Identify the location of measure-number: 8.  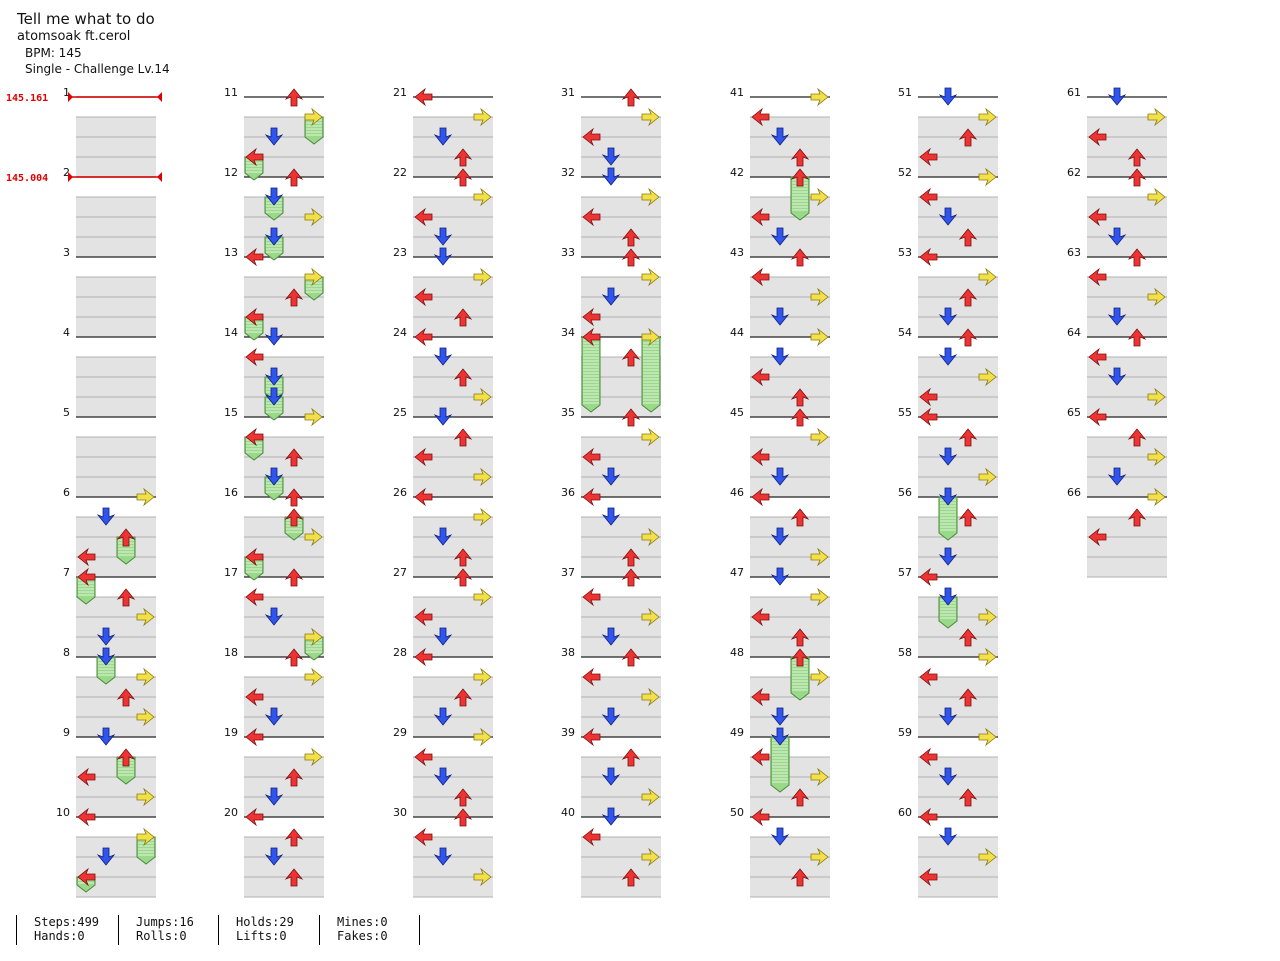
(66, 652).